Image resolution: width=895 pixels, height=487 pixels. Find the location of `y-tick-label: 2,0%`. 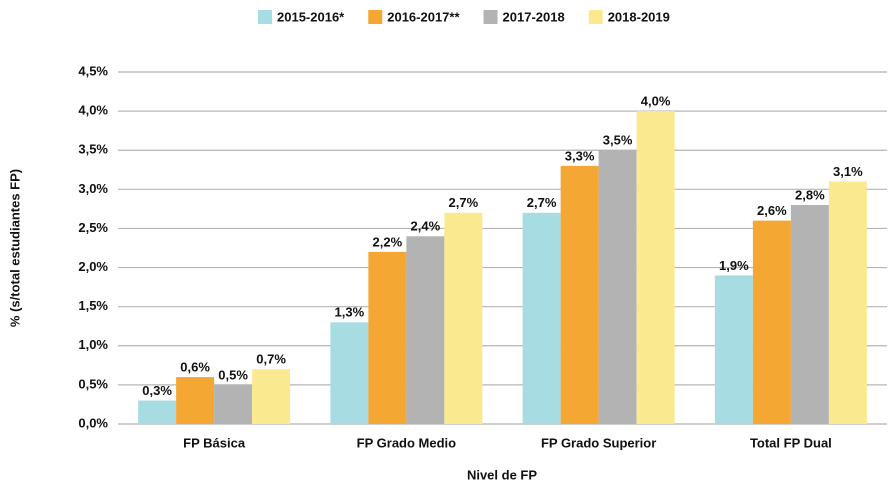

y-tick-label: 2,0% is located at coordinates (93, 266).